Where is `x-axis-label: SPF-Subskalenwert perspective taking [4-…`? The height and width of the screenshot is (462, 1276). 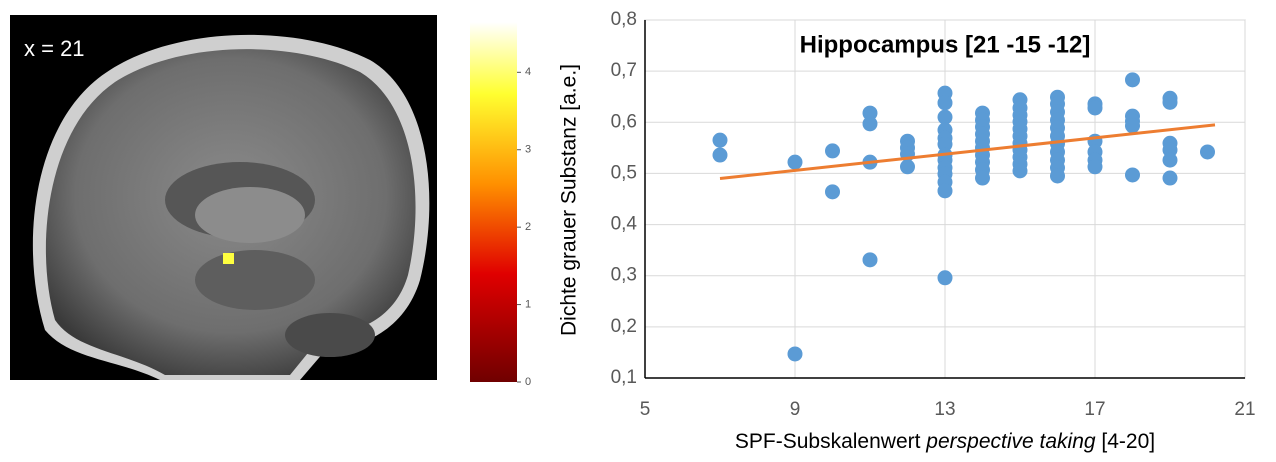
x-axis-label: SPF-Subskalenwert perspective taking [4-… is located at coordinates (945, 441).